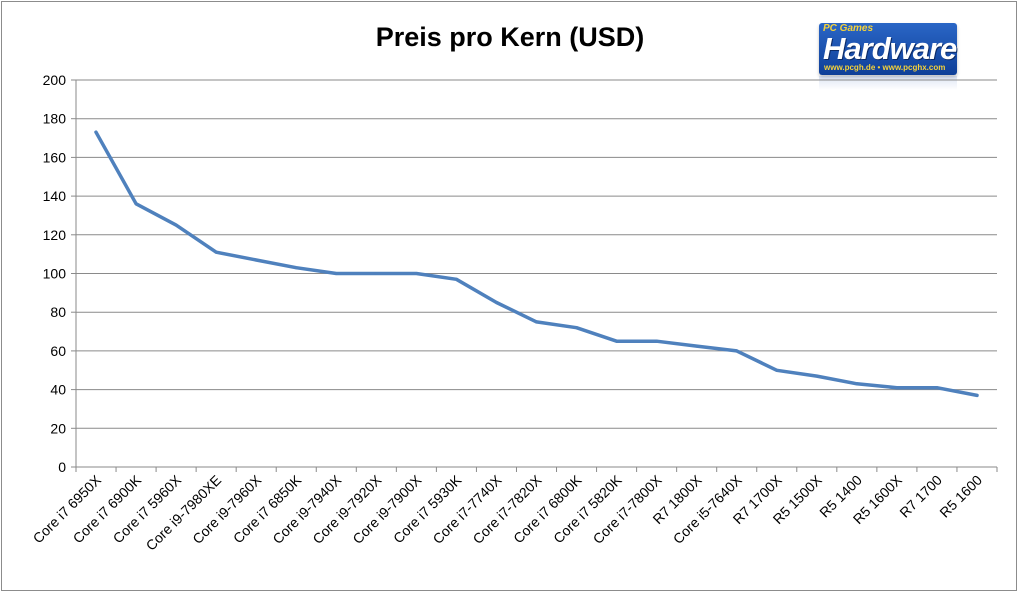  Describe the element at coordinates (58, 351) in the screenshot. I see `y-tick-label: 60` at that location.